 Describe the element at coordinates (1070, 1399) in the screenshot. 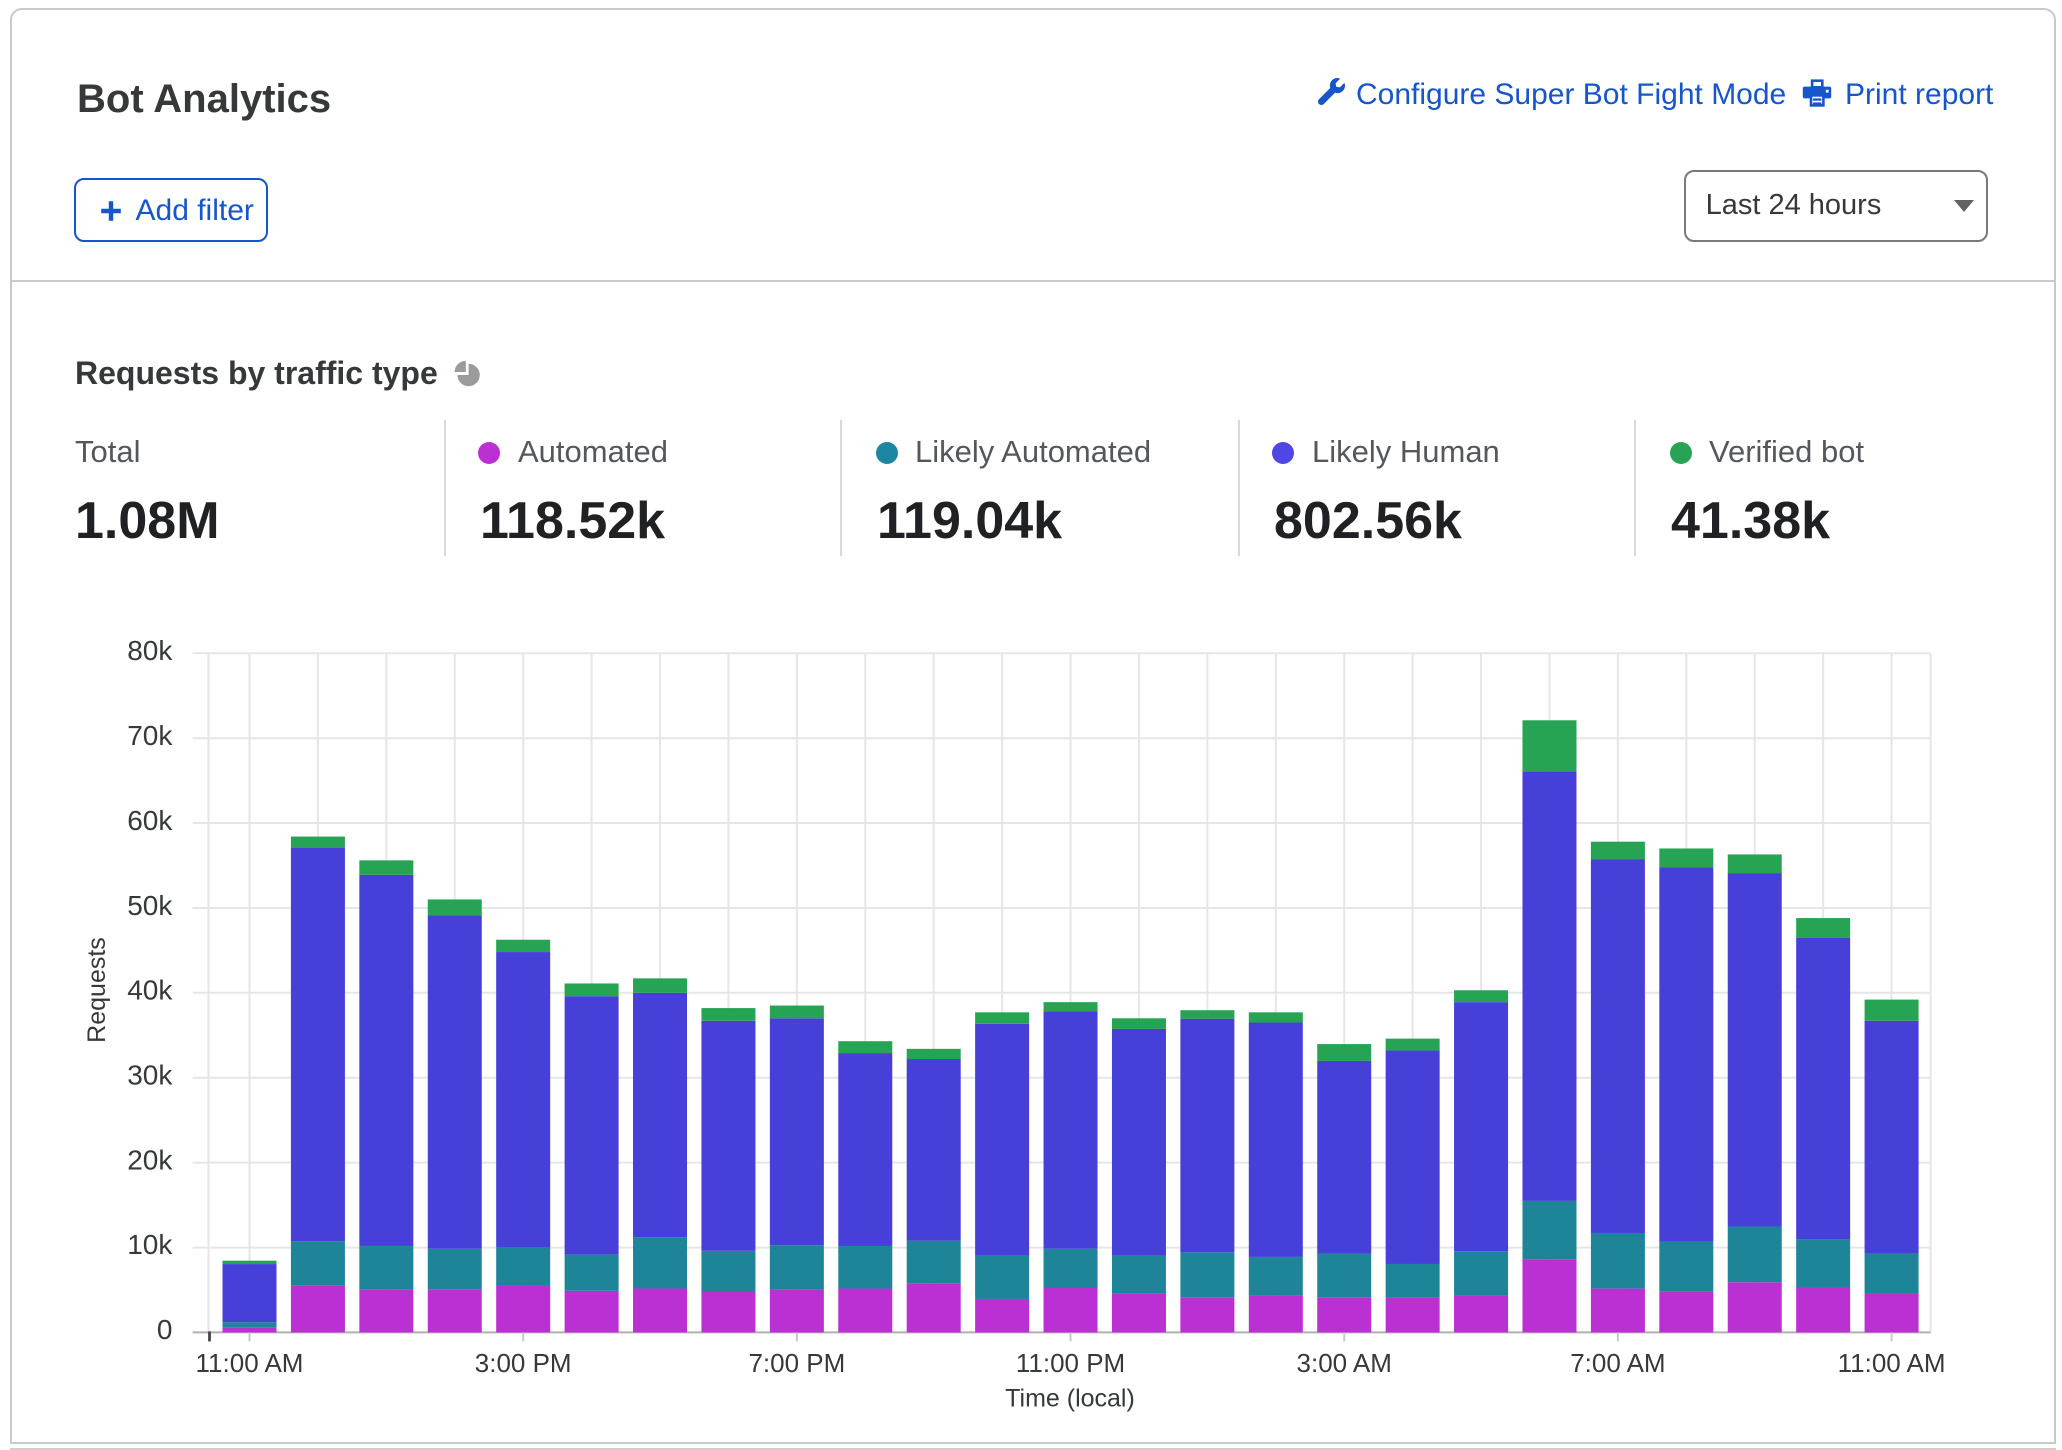

I see `svg-text: Time (local)` at that location.